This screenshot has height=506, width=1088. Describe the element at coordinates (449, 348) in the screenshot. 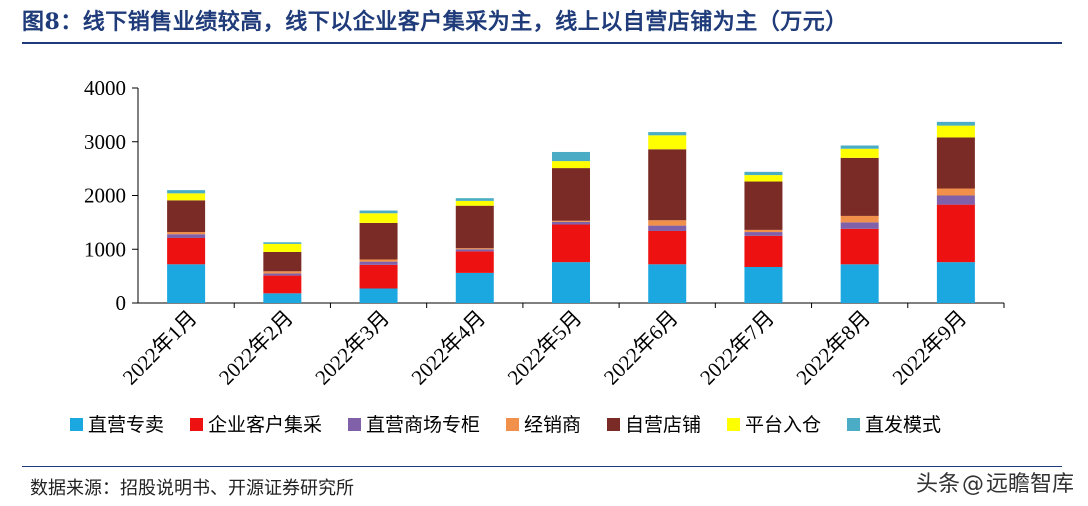

I see `x-tick-label: 2022年4月` at that location.